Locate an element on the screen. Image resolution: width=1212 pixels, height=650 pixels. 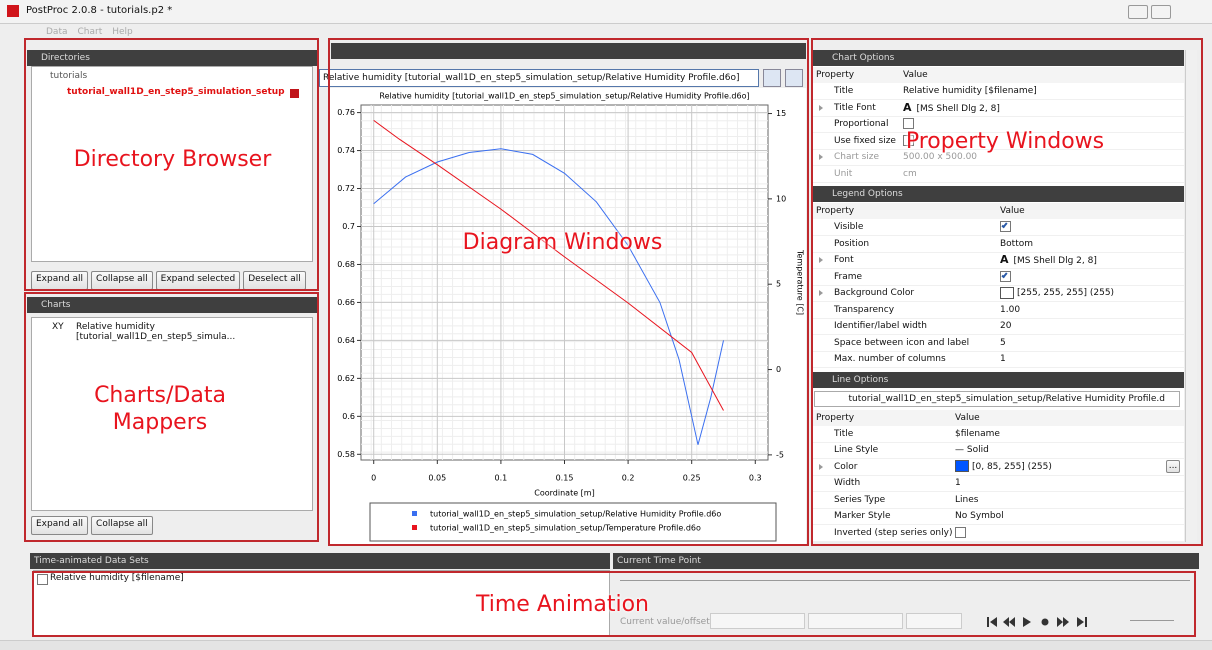
property-row: Inverted (step series only) is located at coordinates (998, 533).